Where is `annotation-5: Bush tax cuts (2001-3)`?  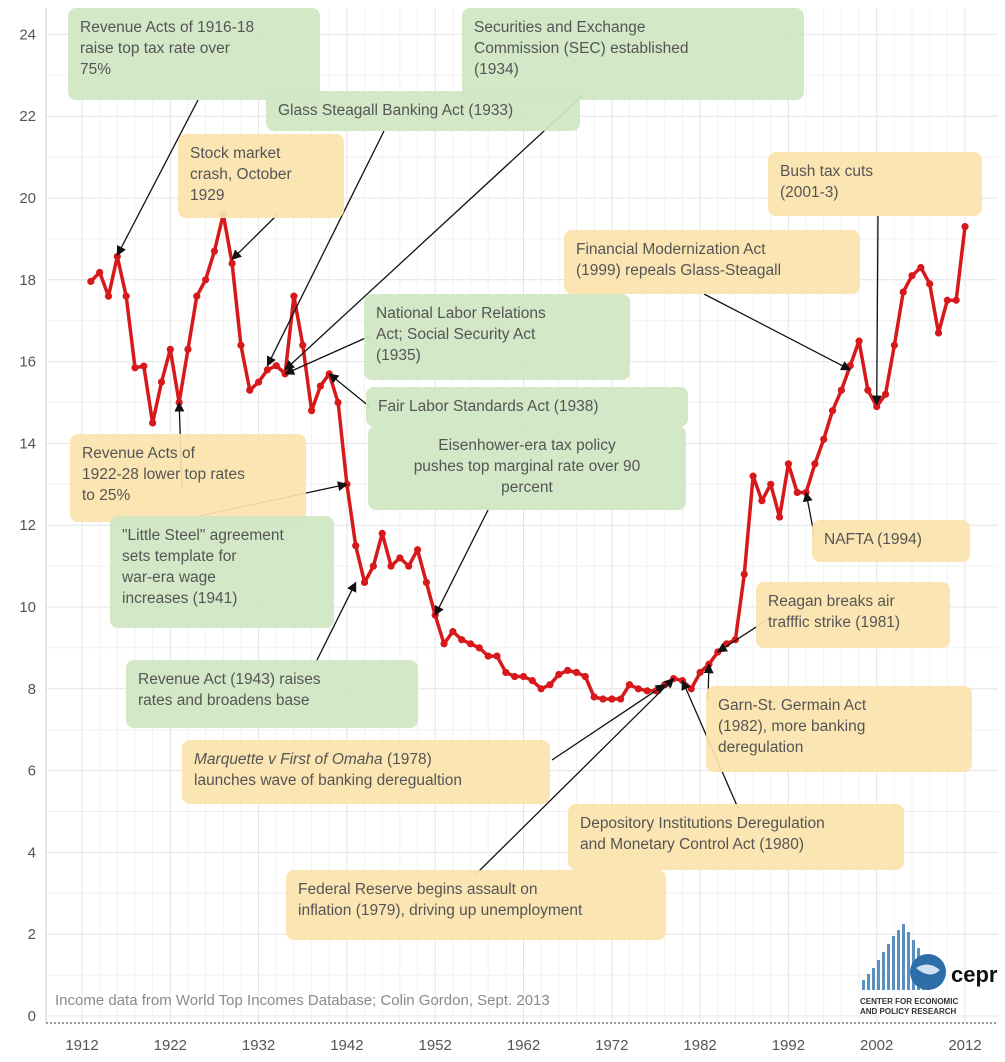 annotation-5: Bush tax cuts (2001-3) is located at coordinates (875, 184).